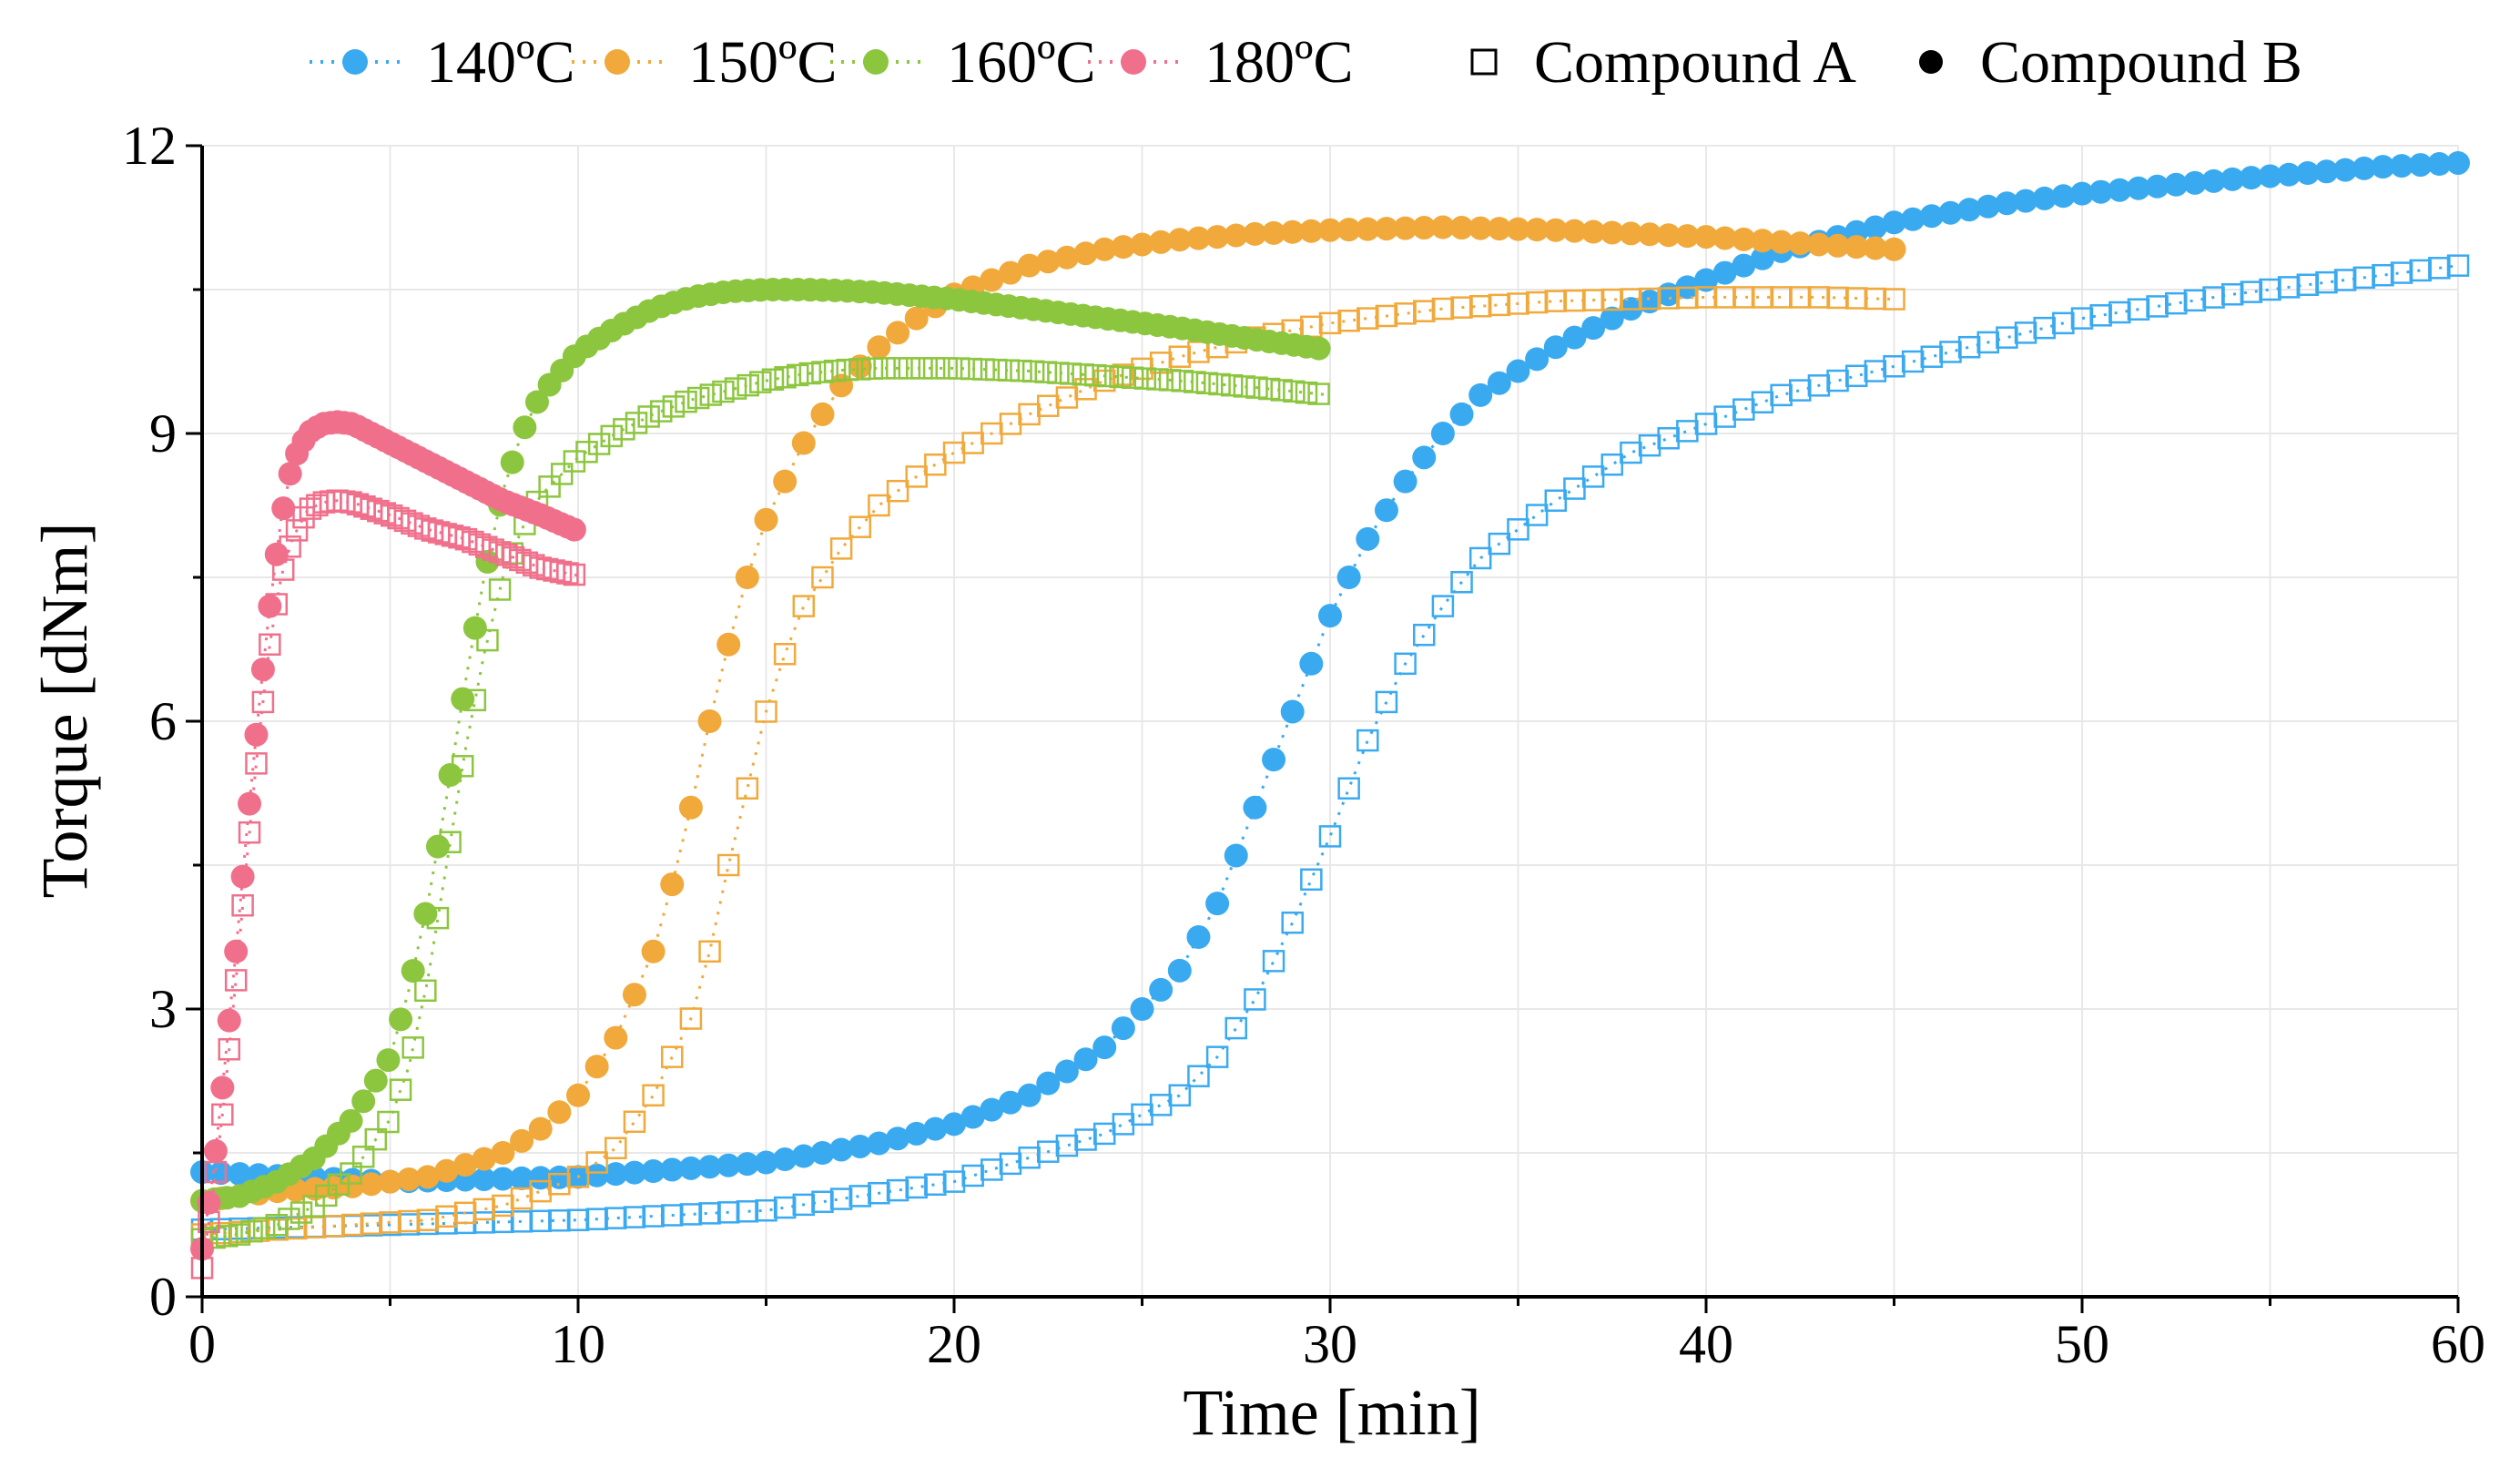 The height and width of the screenshot is (1478, 2520). Describe the element at coordinates (202, 1344) in the screenshot. I see `x-tick-label: 0` at that location.